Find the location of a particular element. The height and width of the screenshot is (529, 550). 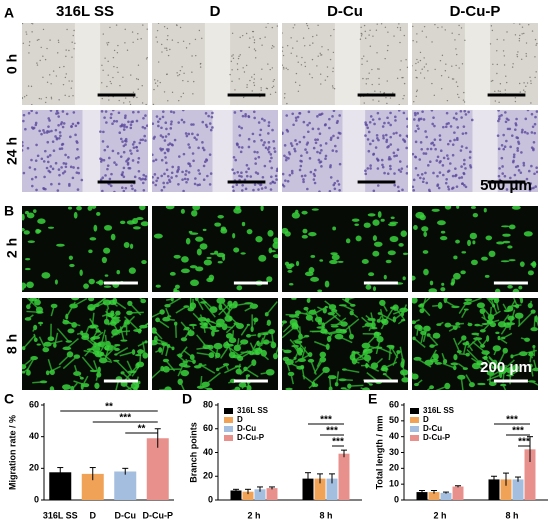

significance-label: *** is located at coordinates (326, 420).